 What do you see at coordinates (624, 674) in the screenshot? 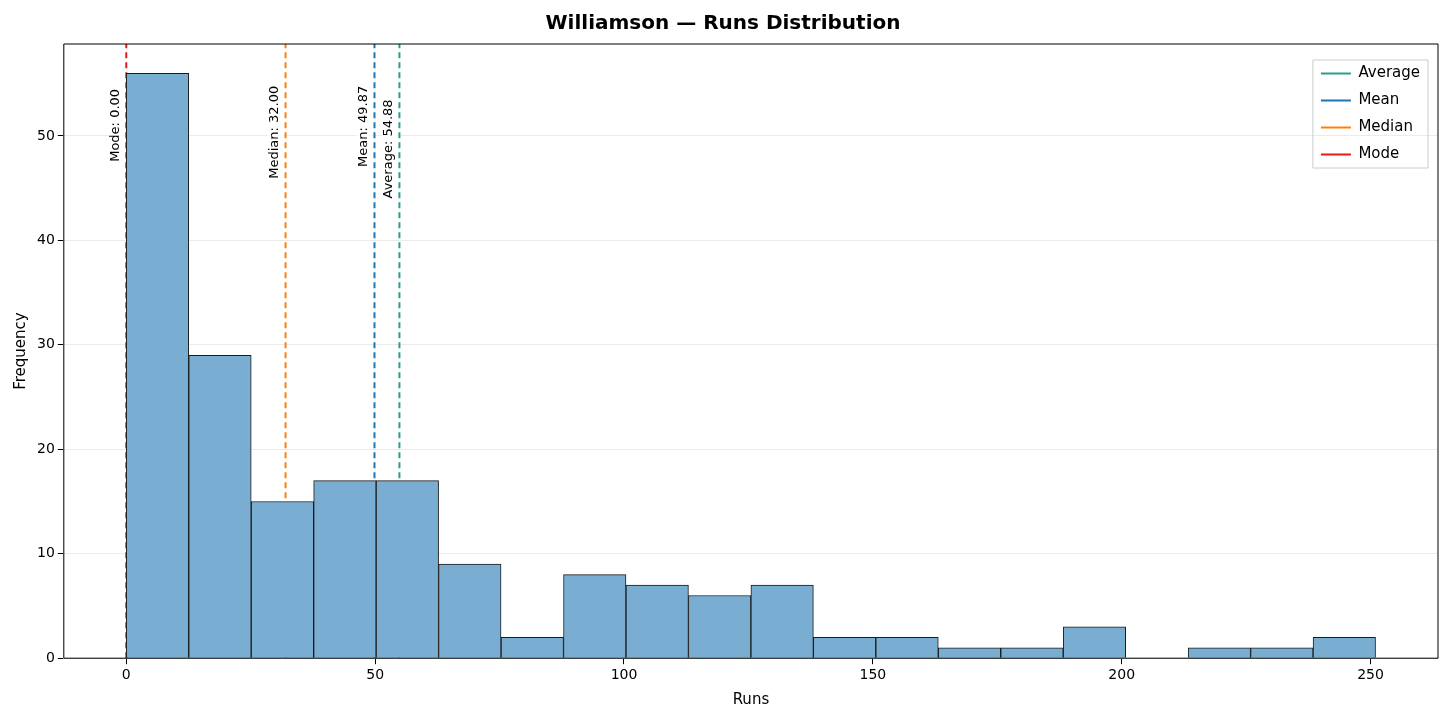
I see `x-tick-label: 100` at bounding box center [624, 674].